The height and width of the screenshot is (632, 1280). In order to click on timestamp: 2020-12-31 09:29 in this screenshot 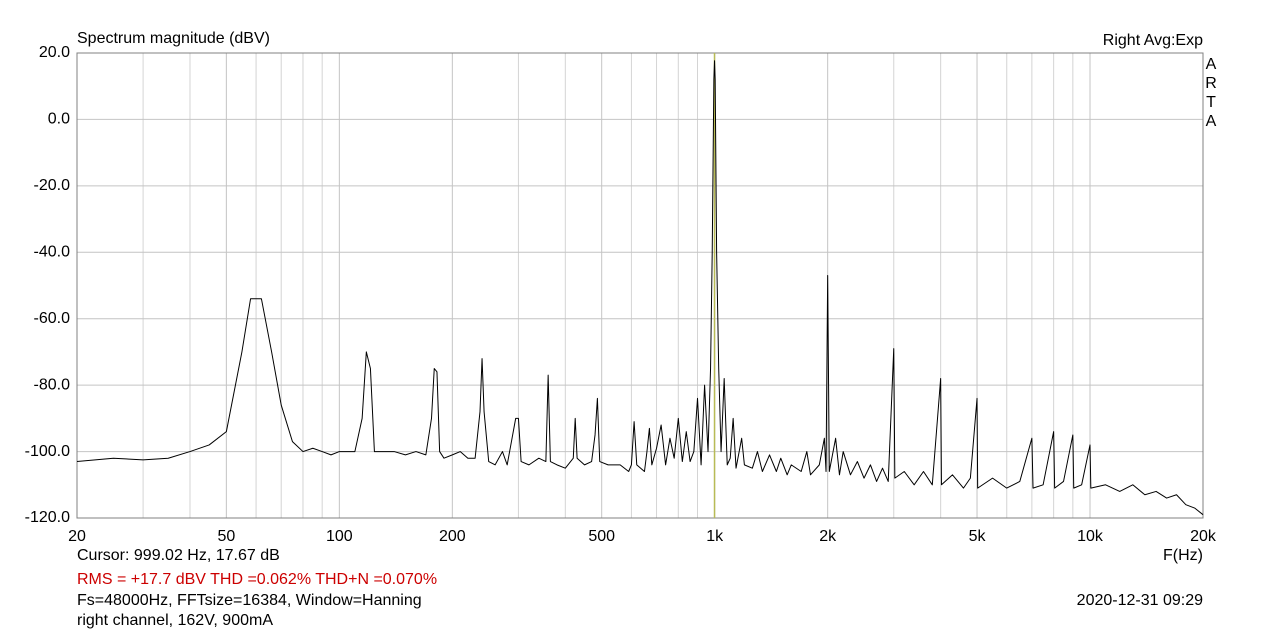, I will do `click(1140, 600)`.